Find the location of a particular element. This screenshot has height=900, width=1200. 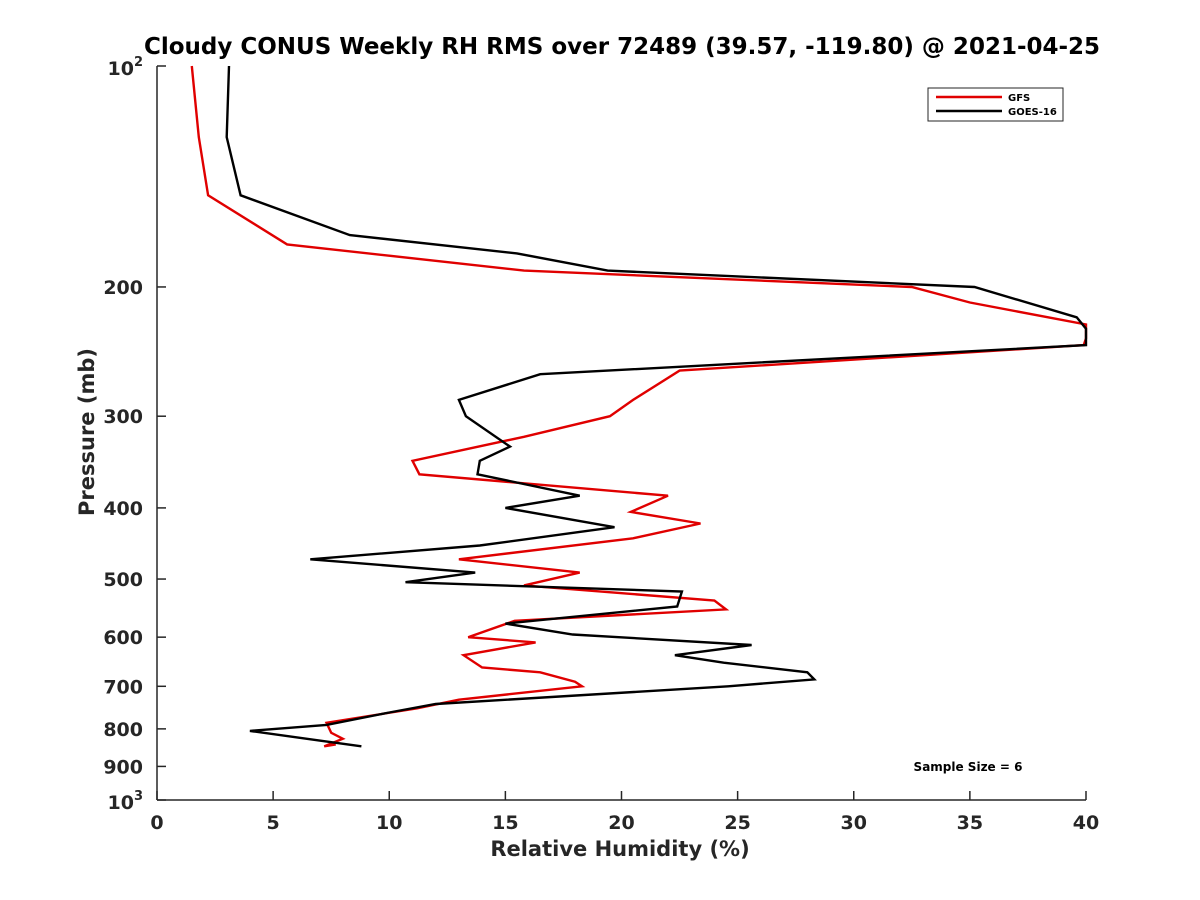

x-tick-label: 5 is located at coordinates (273, 823).